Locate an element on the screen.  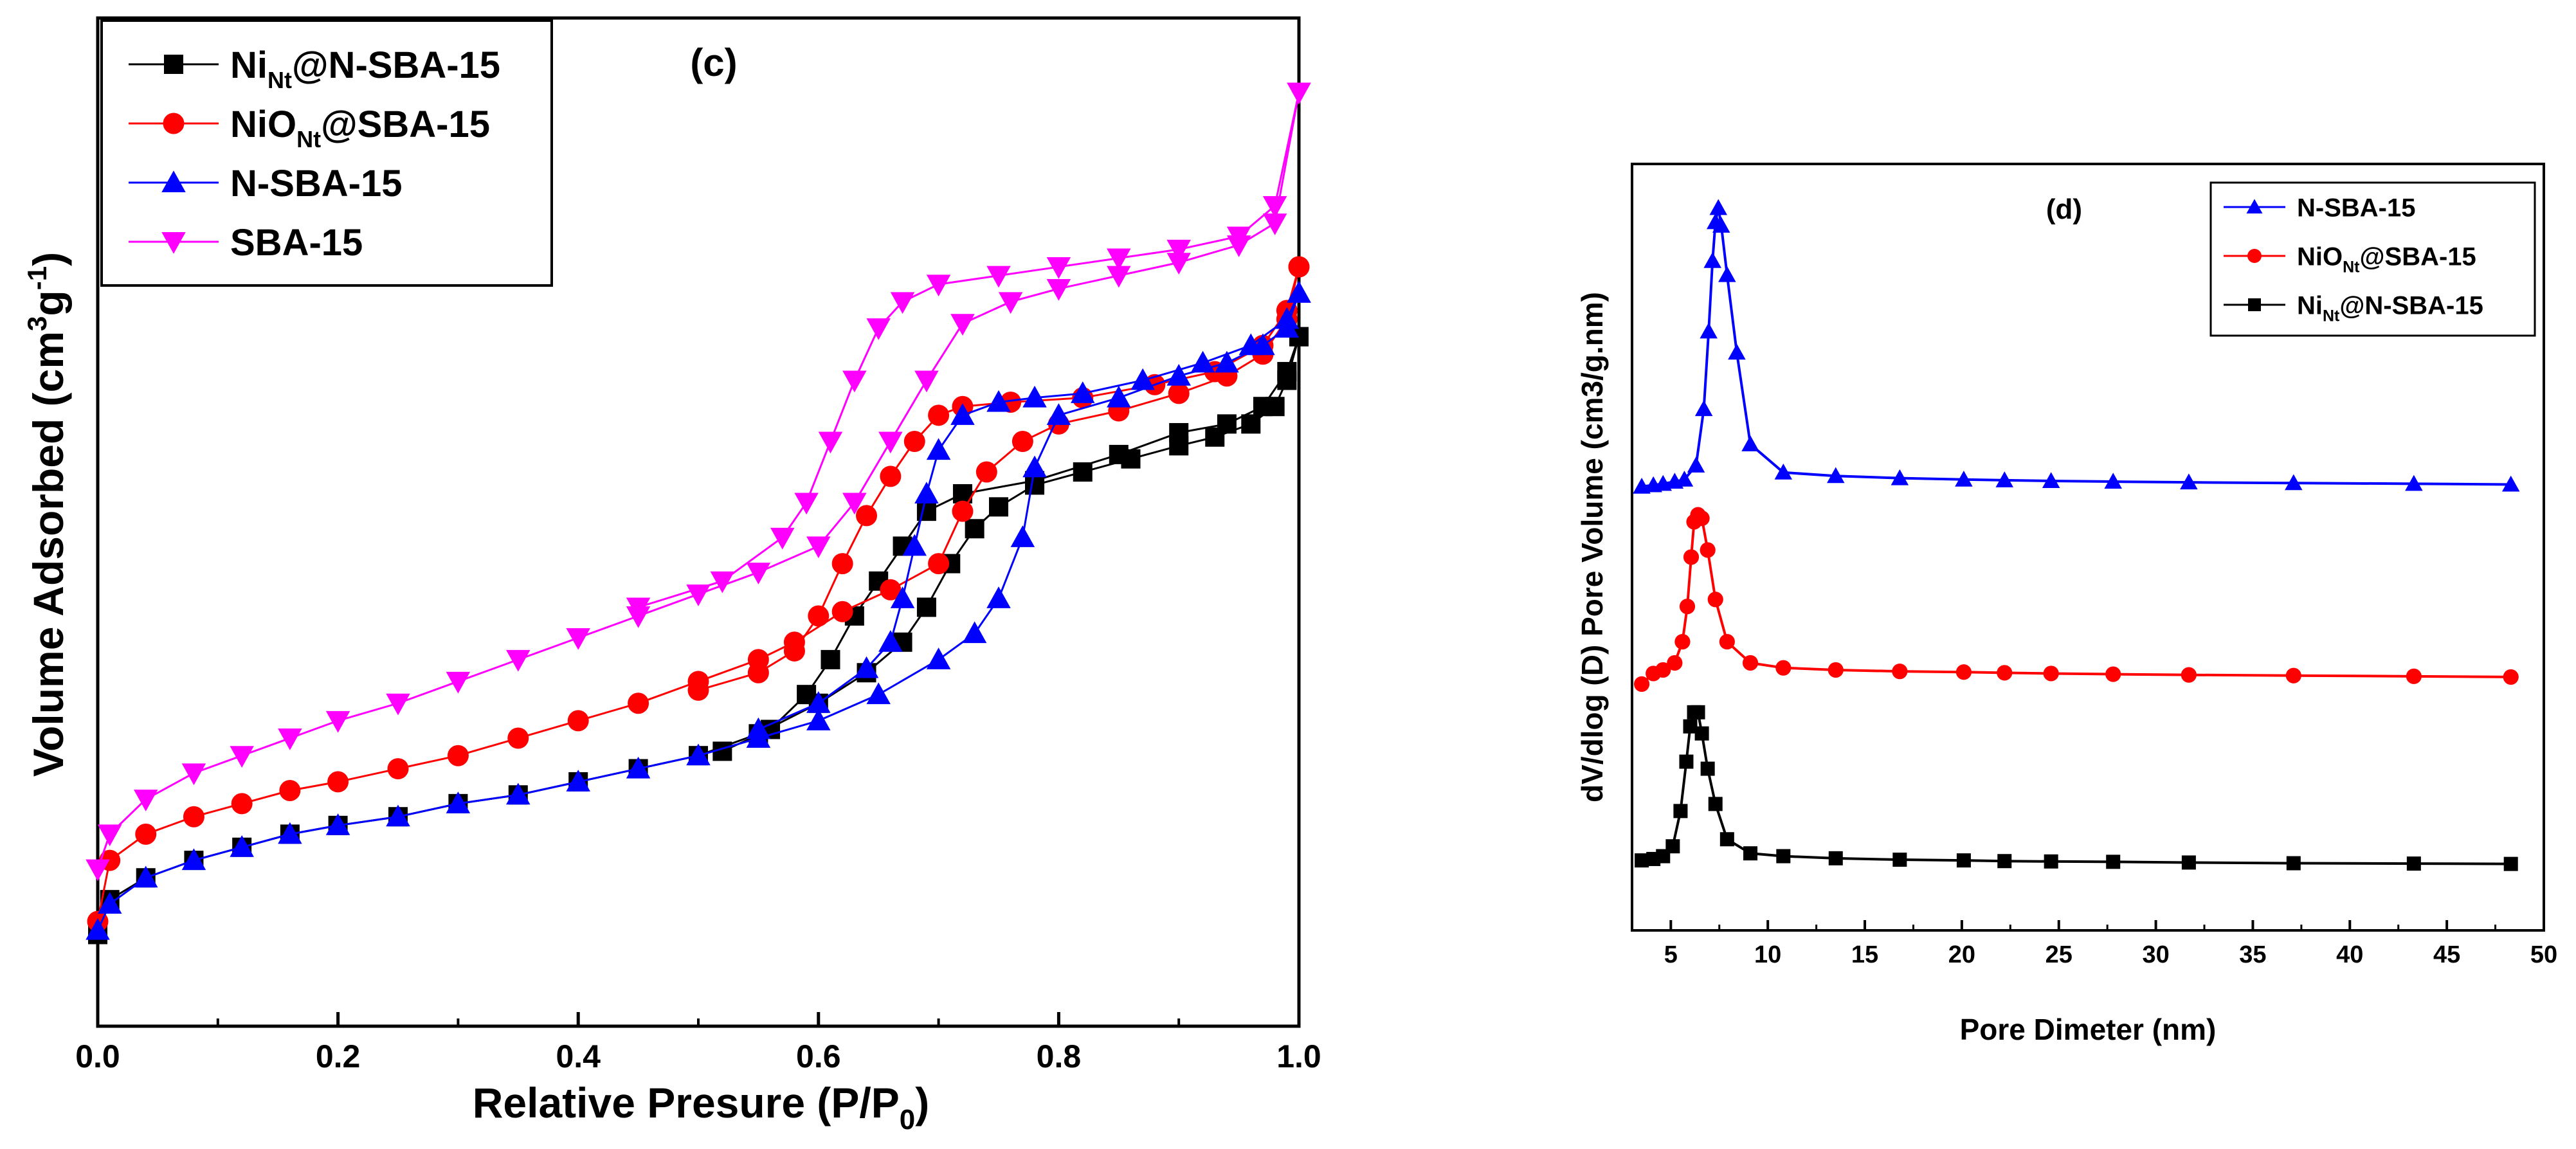
chart-d-legend-box is located at coordinates (2372, 259).